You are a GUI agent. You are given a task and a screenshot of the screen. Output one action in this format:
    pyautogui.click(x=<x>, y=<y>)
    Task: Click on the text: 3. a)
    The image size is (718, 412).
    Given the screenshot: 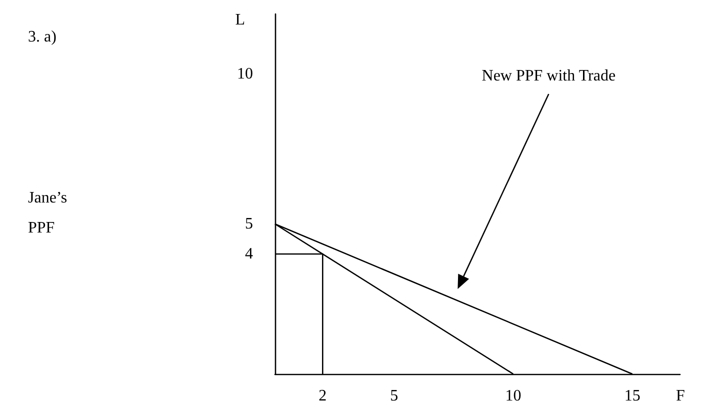 What is the action you would take?
    pyautogui.click(x=42, y=37)
    